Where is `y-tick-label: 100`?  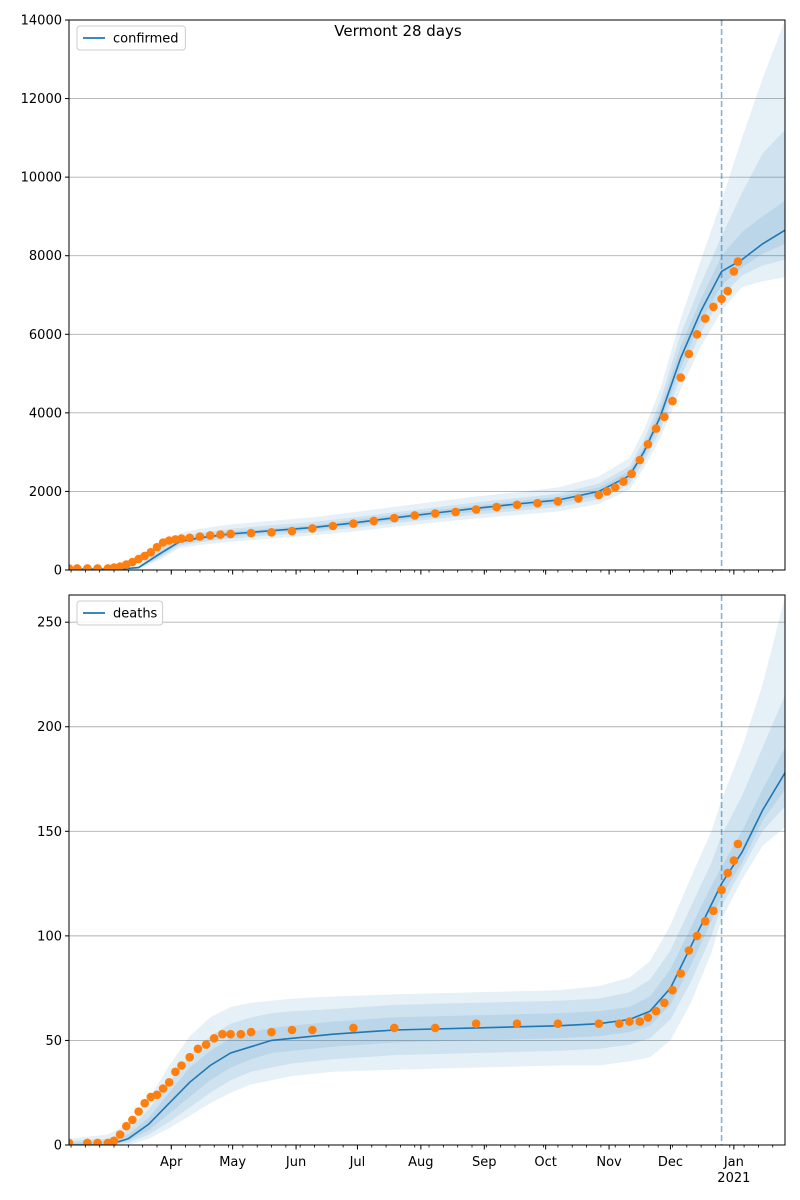 y-tick-label: 100 is located at coordinates (49, 936).